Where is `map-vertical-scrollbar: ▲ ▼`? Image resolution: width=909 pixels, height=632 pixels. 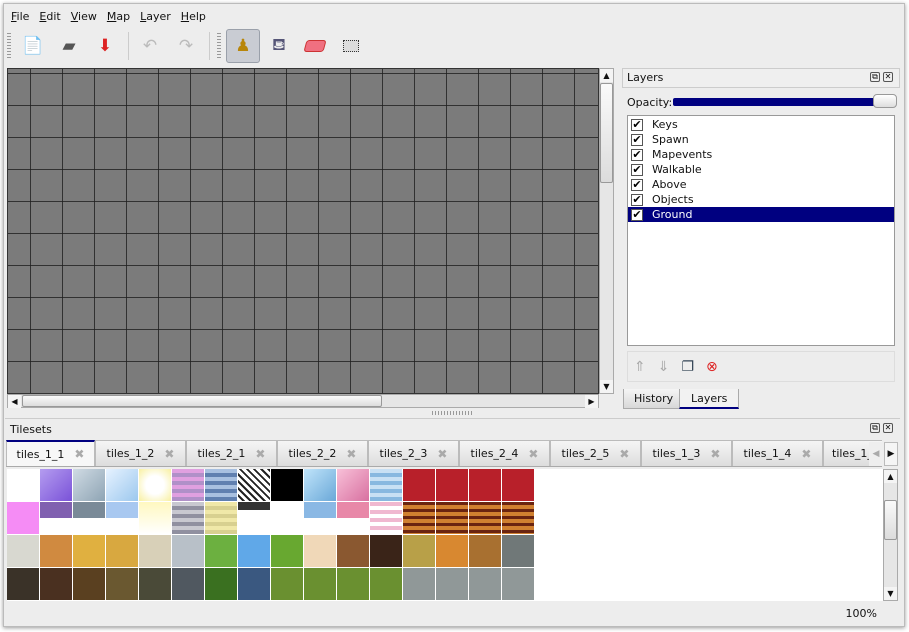
map-vertical-scrollbar: ▲ ▼ is located at coordinates (606, 231).